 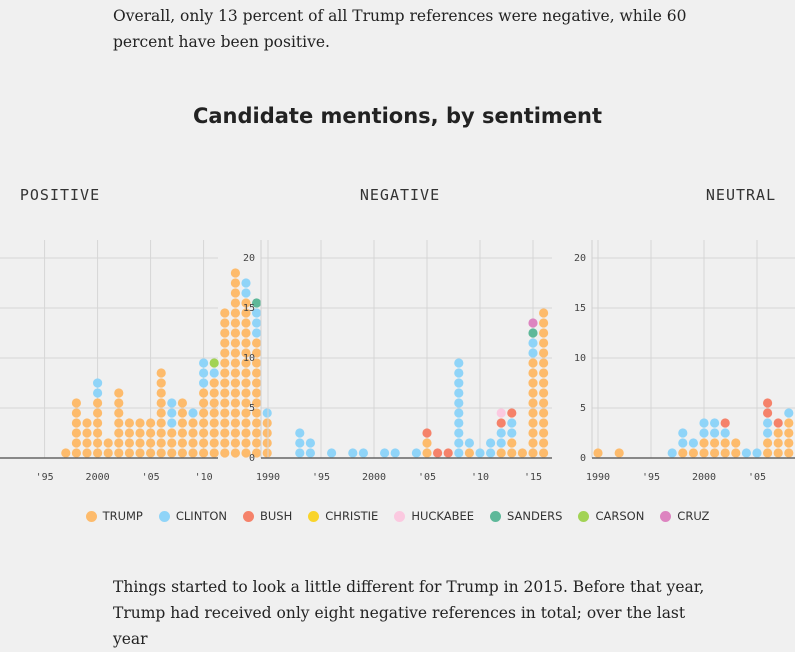 What do you see at coordinates (276, 516) in the screenshot?
I see `legend-label: BUSH` at bounding box center [276, 516].